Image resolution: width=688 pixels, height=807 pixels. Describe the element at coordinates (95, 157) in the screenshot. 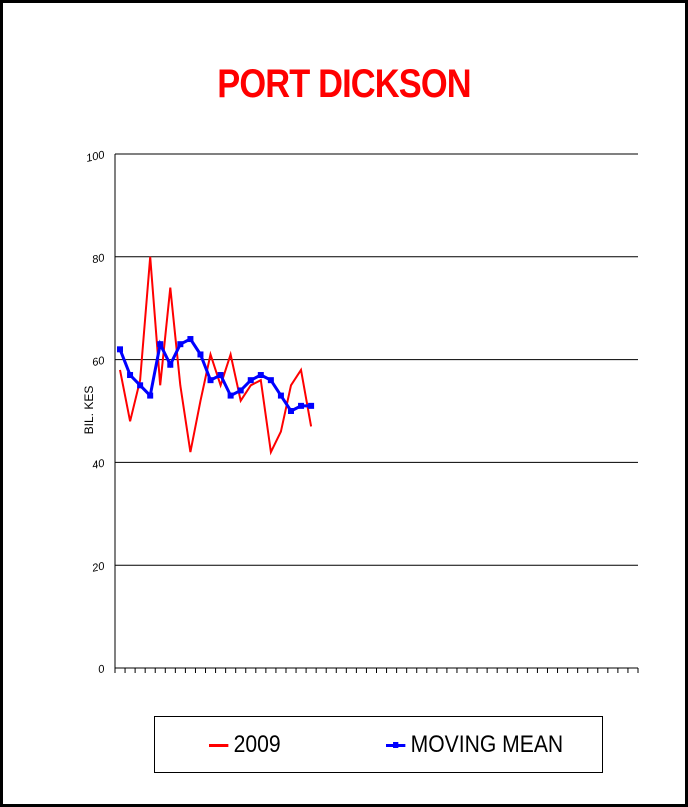

I see `y-tick-label: 100` at that location.